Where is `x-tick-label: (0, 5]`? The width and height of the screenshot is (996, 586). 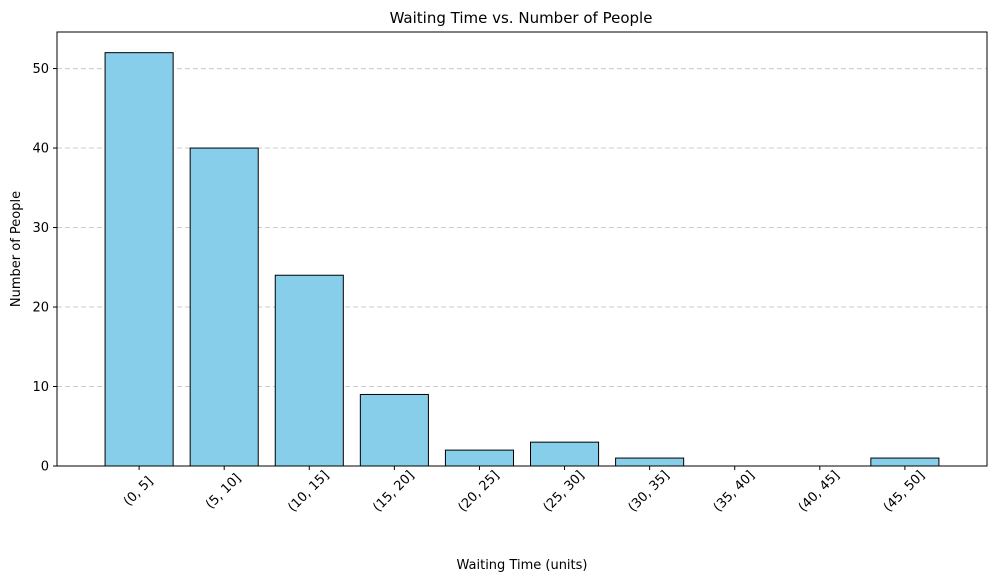
x-tick-label: (0, 5] is located at coordinates (138, 491).